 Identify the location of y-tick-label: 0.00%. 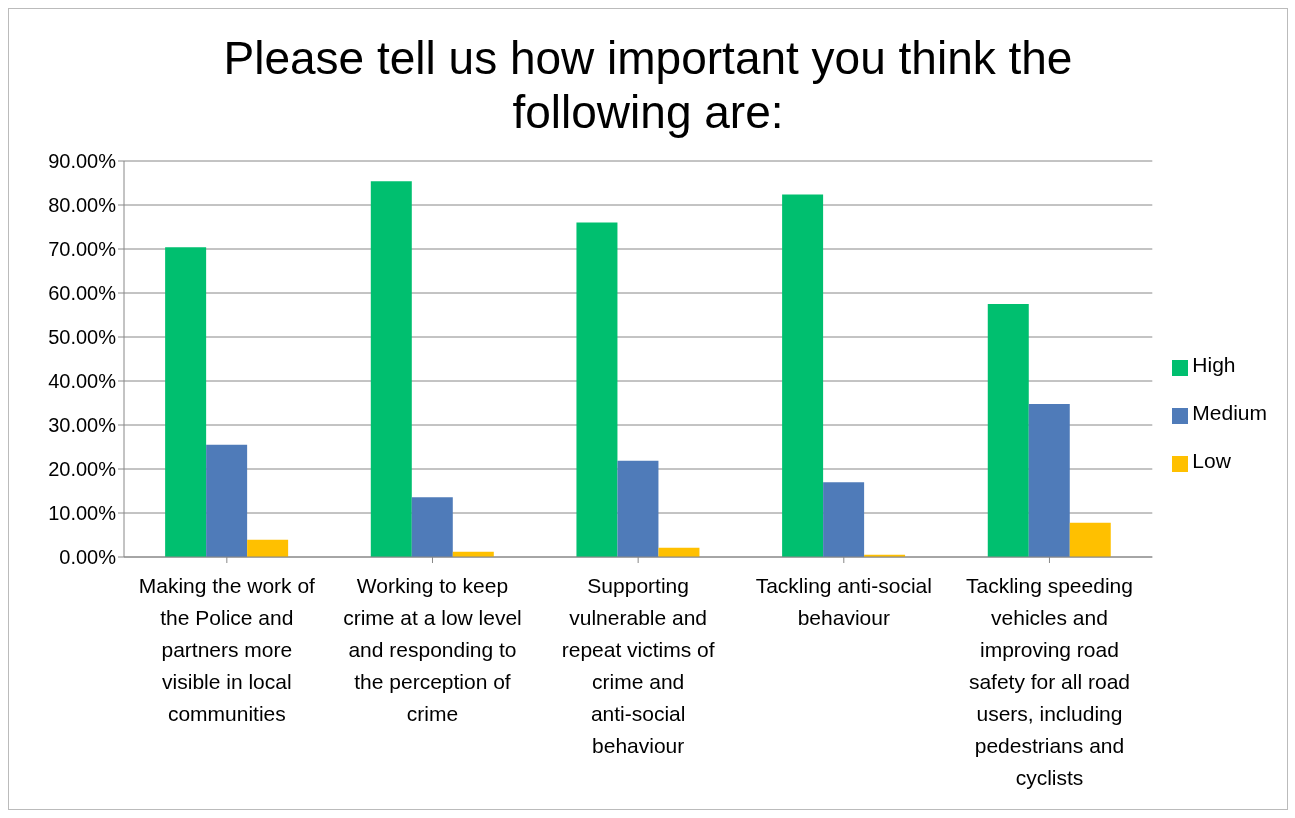
(88, 557).